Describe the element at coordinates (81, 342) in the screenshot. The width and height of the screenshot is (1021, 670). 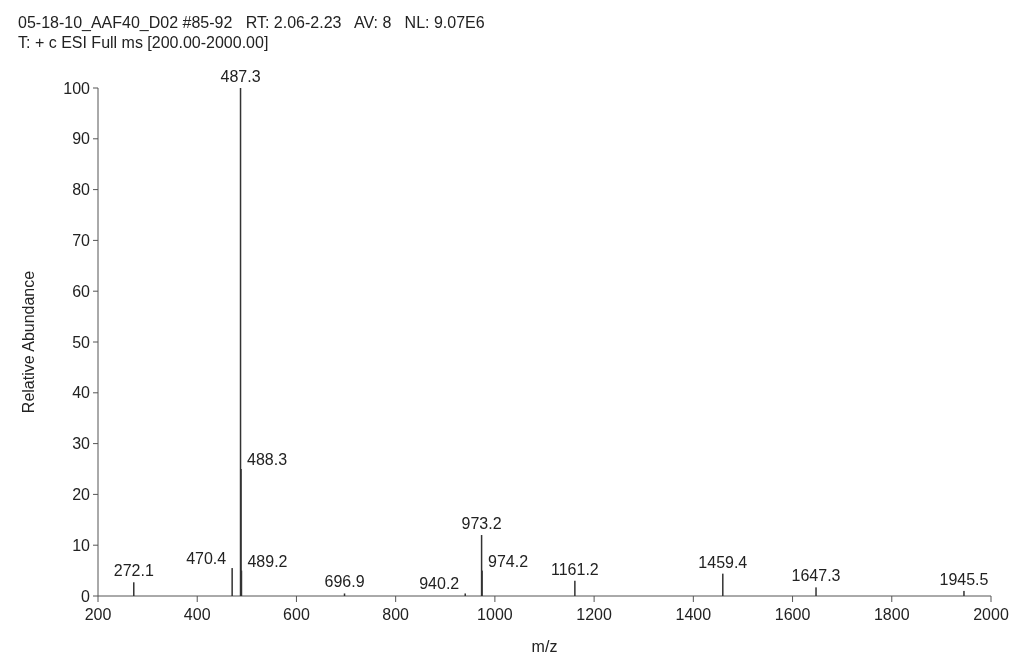
I see `y-tick-label: 50` at that location.